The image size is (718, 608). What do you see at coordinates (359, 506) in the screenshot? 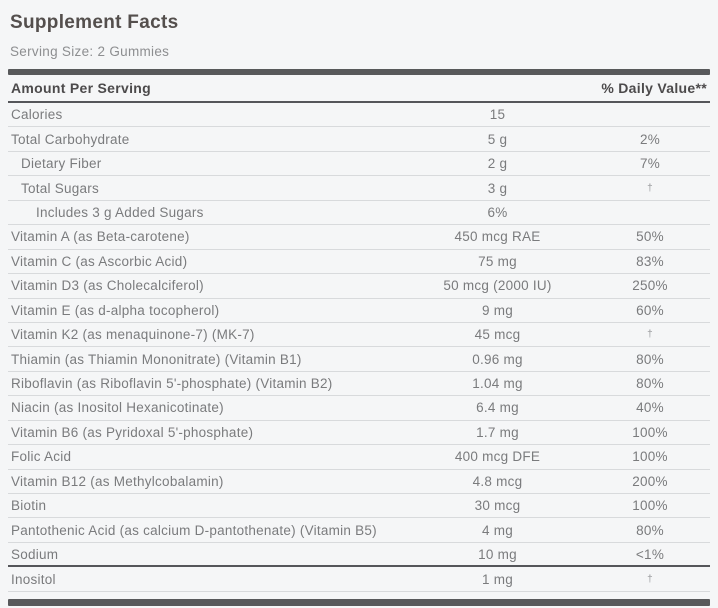
I see `table-row: Biotin 30 mcg 100%` at bounding box center [359, 506].